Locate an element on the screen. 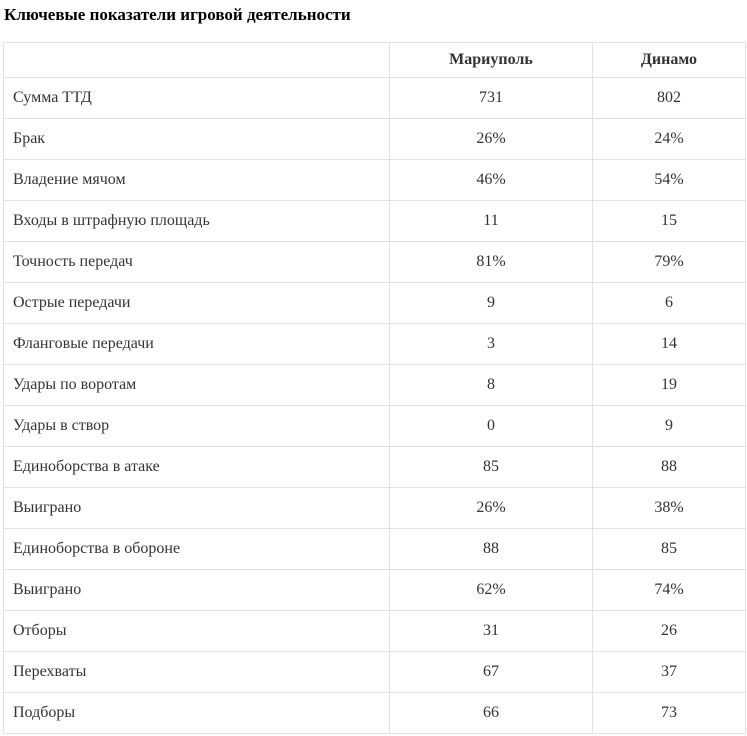 The height and width of the screenshot is (736, 747). metric-label: Сумма ТТД is located at coordinates (196, 98).